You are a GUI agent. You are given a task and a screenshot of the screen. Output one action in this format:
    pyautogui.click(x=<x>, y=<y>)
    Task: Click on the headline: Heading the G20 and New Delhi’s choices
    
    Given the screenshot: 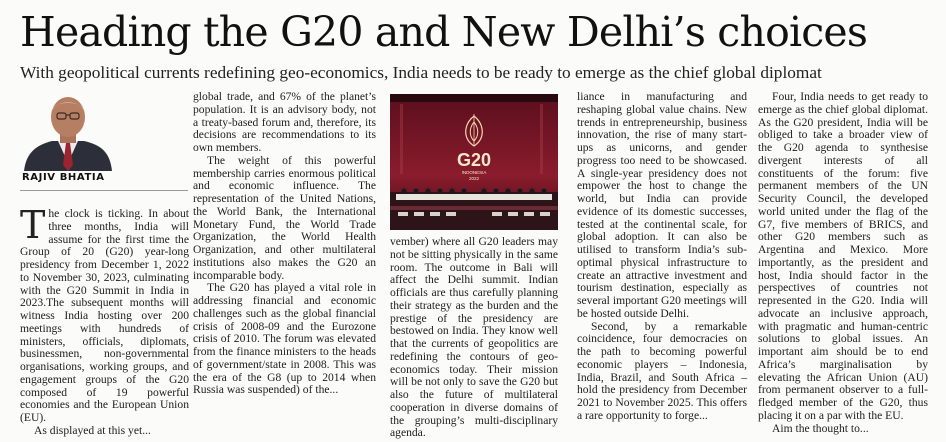 What is the action you would take?
    pyautogui.click(x=444, y=32)
    